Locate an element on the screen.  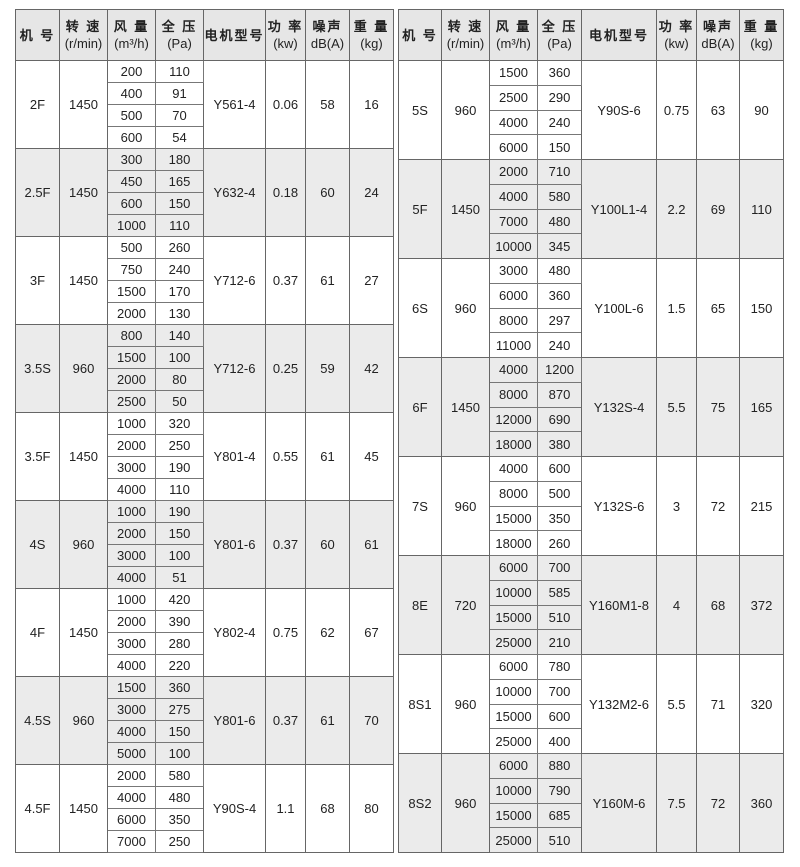
table-row: 4F 1450 1000 420 Y802-4 0.75 62 67 is located at coordinates (204, 632).